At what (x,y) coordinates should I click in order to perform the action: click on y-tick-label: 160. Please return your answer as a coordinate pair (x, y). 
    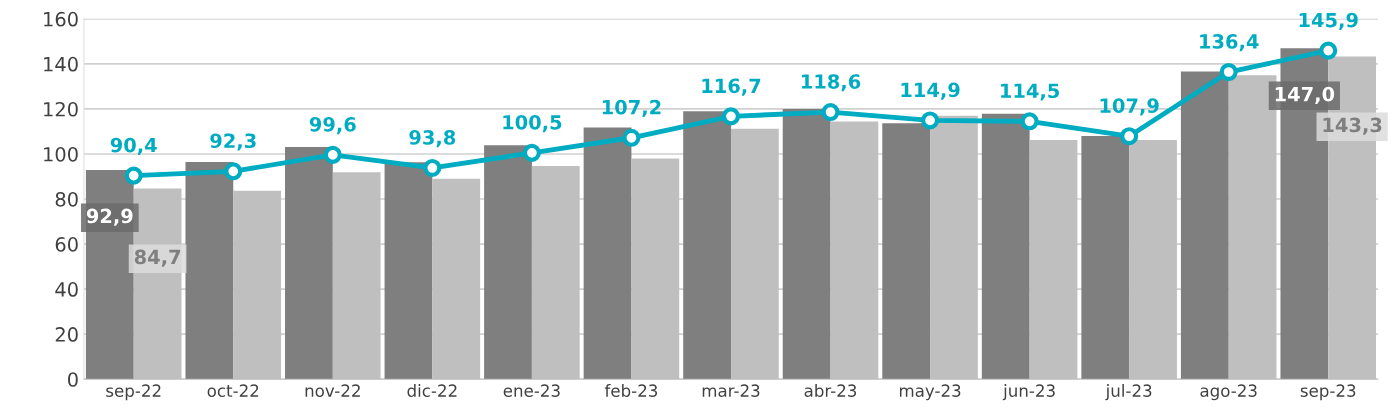
    Looking at the image, I should click on (61, 19).